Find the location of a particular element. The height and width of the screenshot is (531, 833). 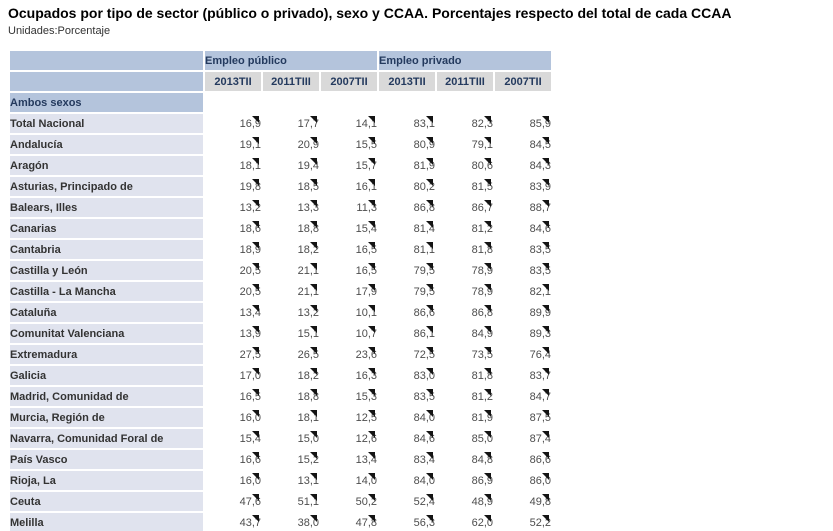

value-cell: 18,1 is located at coordinates (291, 417).